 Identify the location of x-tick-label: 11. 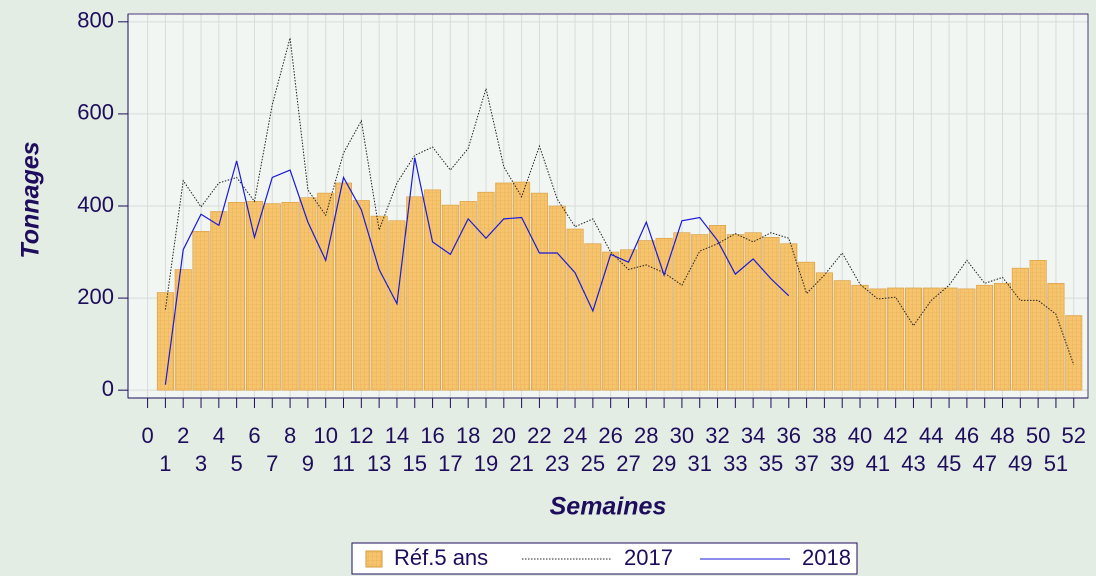
(343, 463).